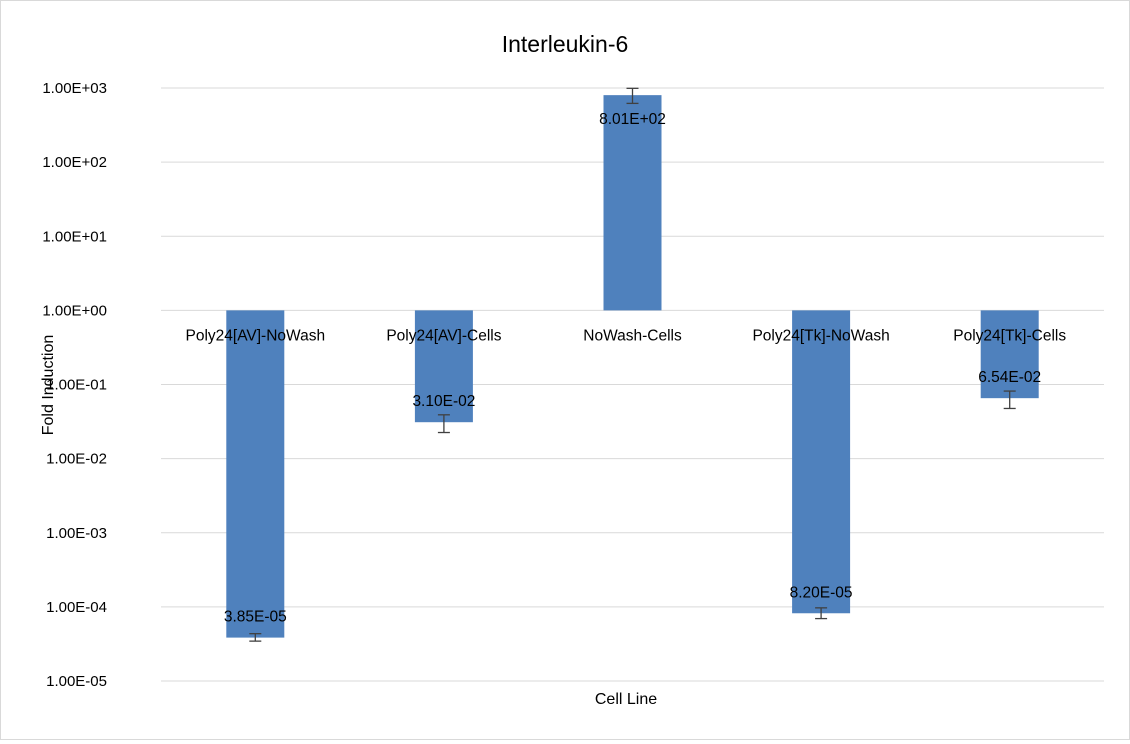  What do you see at coordinates (74, 162) in the screenshot?
I see `y-tick-label: 1.00E+02` at bounding box center [74, 162].